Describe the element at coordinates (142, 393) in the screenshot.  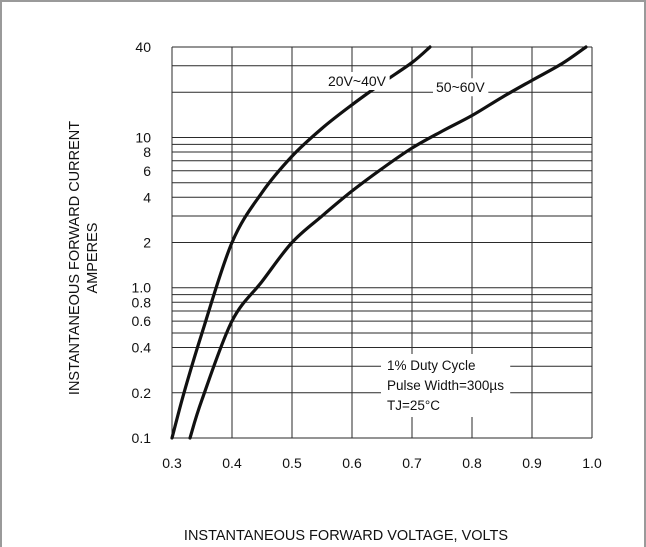
I see `y-tick-label: 0.2` at that location.